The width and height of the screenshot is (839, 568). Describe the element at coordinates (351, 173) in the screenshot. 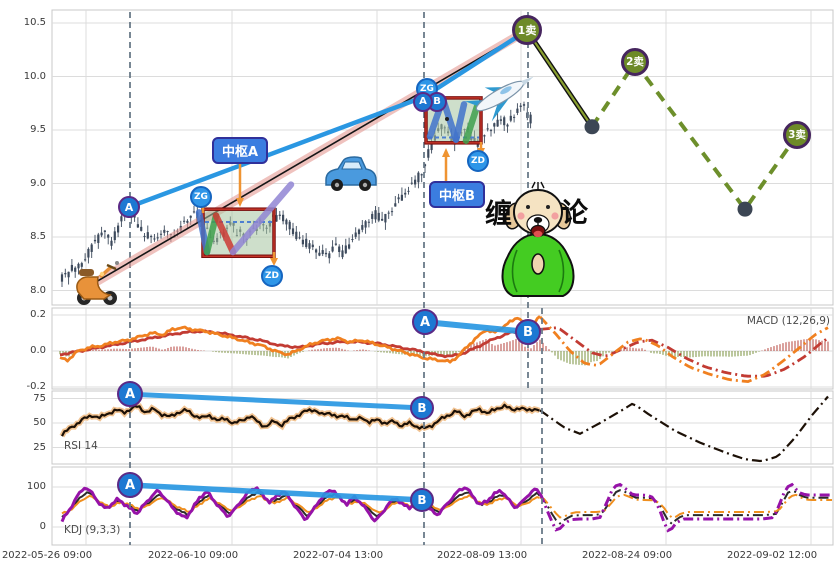

I see `car-icon` at that location.